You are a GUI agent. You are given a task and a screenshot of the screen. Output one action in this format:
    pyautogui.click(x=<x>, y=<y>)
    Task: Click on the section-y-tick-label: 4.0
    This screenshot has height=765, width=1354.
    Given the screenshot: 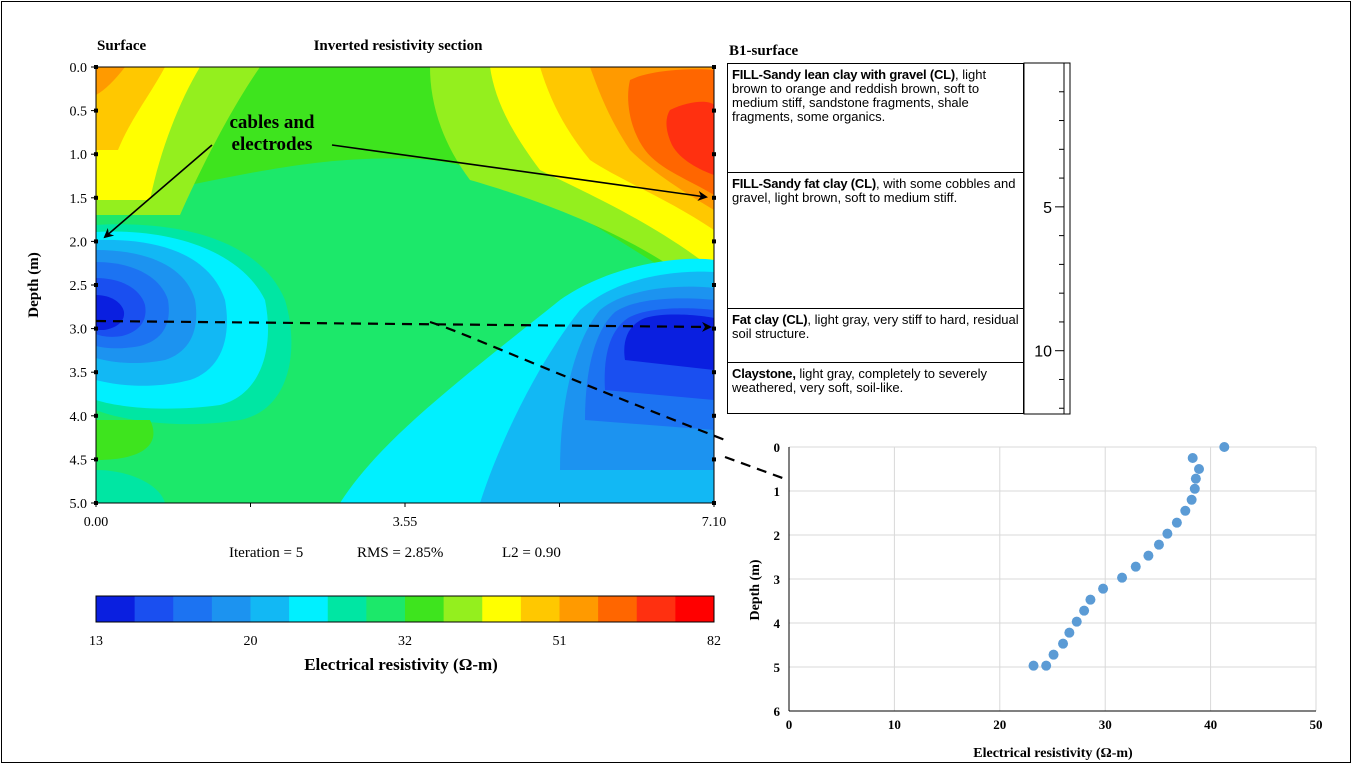 What is the action you would take?
    pyautogui.click(x=79, y=417)
    